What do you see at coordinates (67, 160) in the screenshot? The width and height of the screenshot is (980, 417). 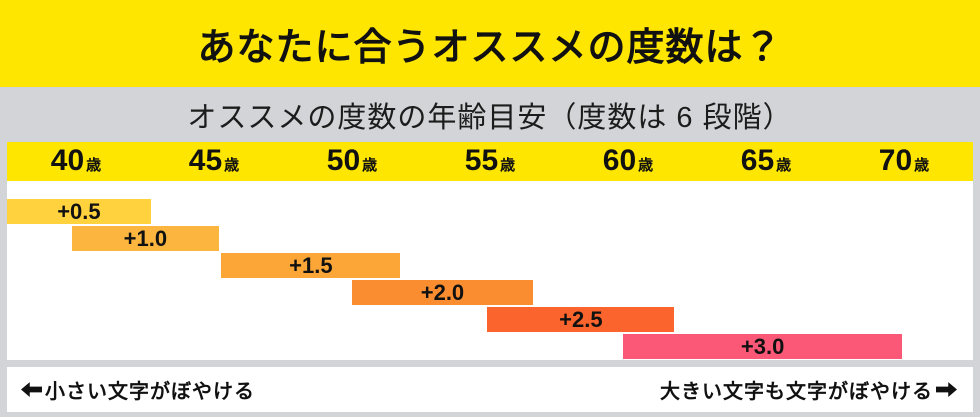 I see `age-tick-number: 40` at bounding box center [67, 160].